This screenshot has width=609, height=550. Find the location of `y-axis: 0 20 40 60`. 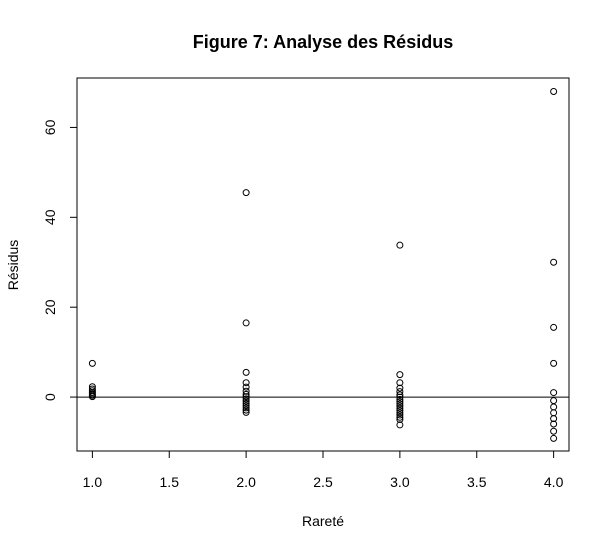

y-axis: 0 20 40 60 is located at coordinates (60, 260).